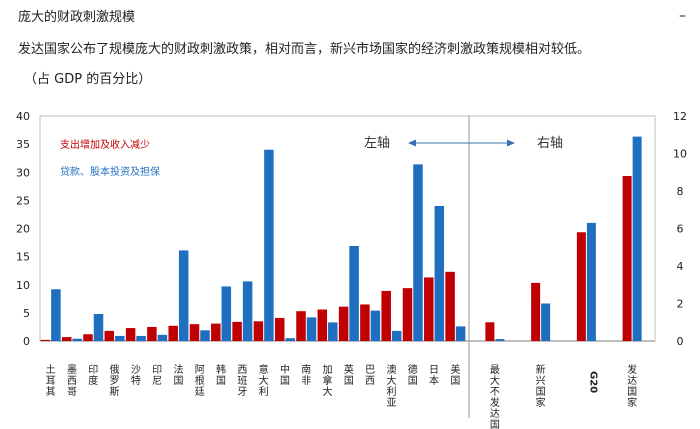 The width and height of the screenshot is (700, 429). Describe the element at coordinates (242, 381) in the screenshot. I see `category-label: 西班牙` at that location.